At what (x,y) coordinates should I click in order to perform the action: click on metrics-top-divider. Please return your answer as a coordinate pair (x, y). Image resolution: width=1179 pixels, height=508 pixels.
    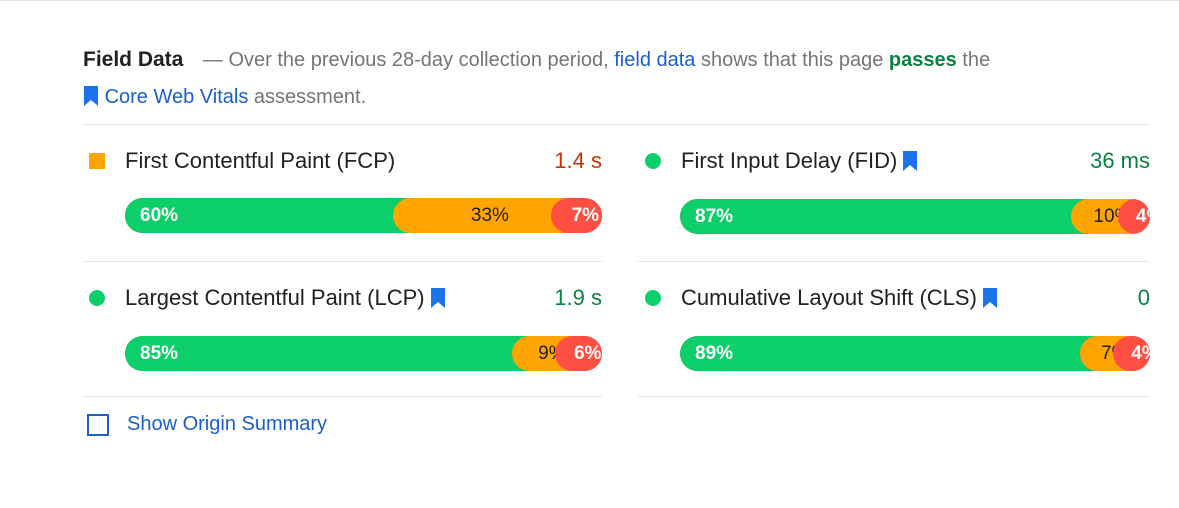
    Looking at the image, I should click on (616, 124).